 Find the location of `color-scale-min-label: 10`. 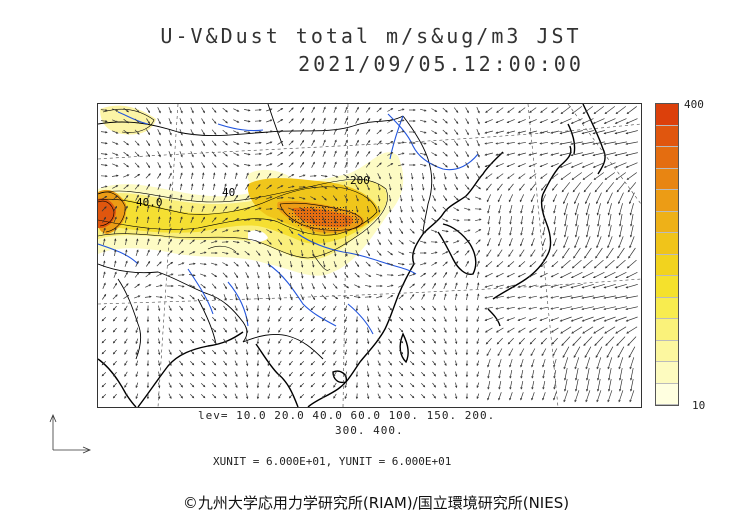

color-scale-min-label: 10 is located at coordinates (699, 405).